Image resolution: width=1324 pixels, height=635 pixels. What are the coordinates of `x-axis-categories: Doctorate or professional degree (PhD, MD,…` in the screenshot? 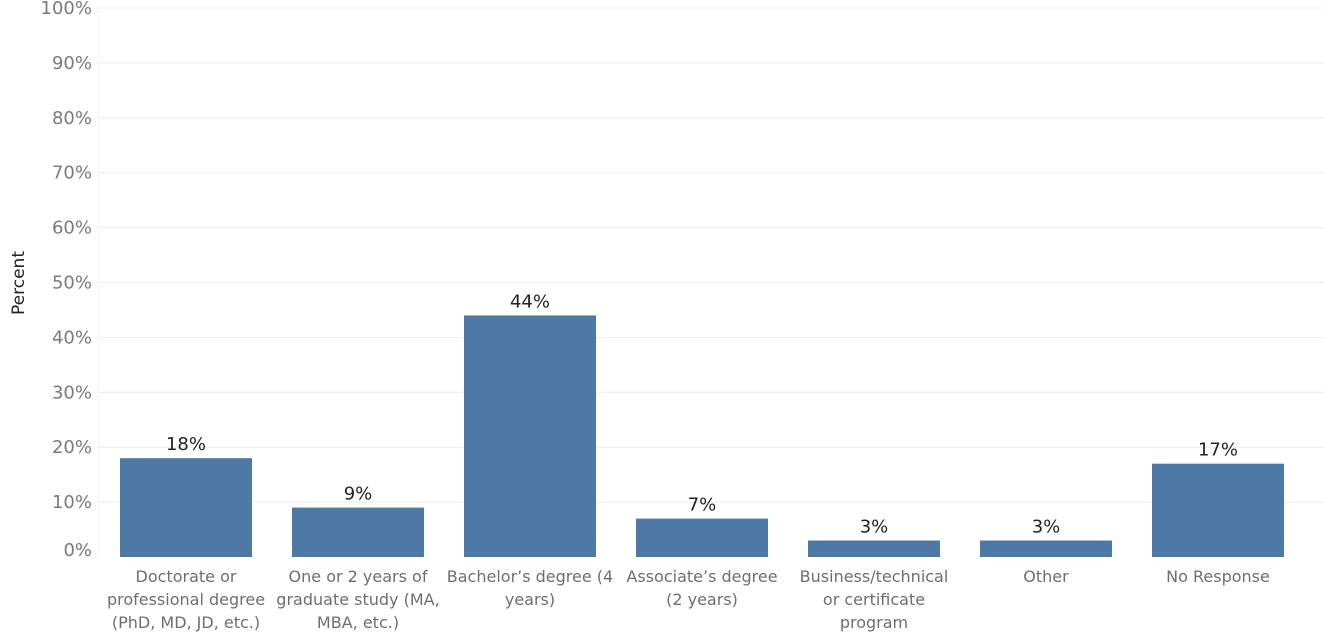 It's located at (688, 599).